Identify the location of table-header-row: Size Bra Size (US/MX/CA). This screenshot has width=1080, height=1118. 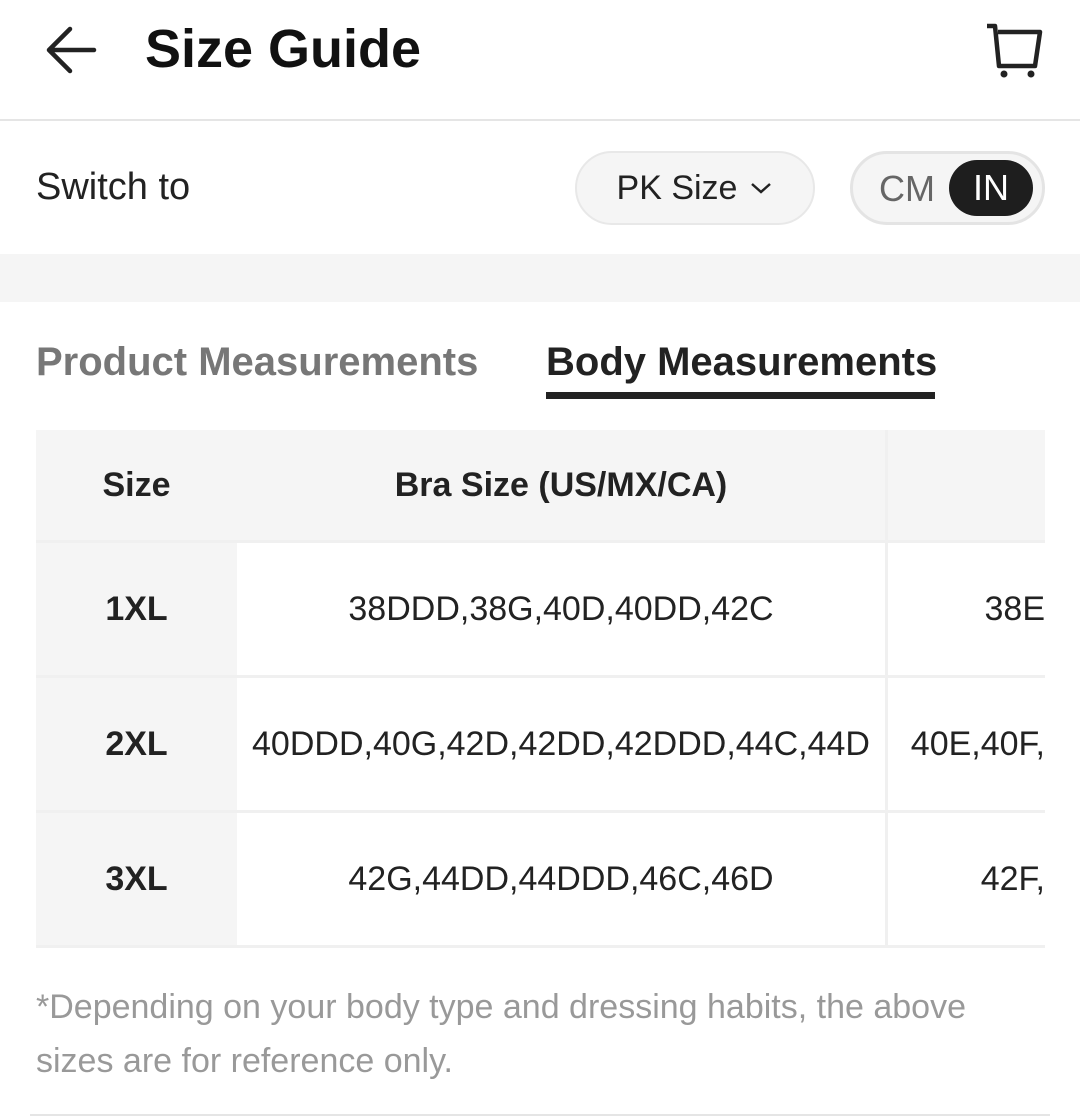
(540, 486).